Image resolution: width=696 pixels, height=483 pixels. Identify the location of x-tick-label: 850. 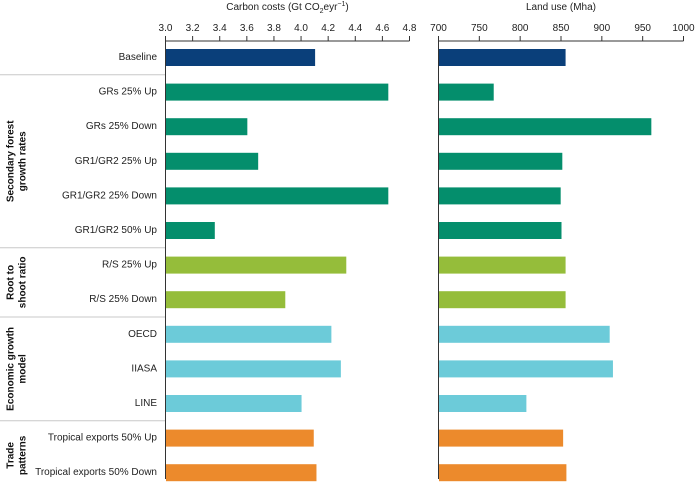
(561, 28).